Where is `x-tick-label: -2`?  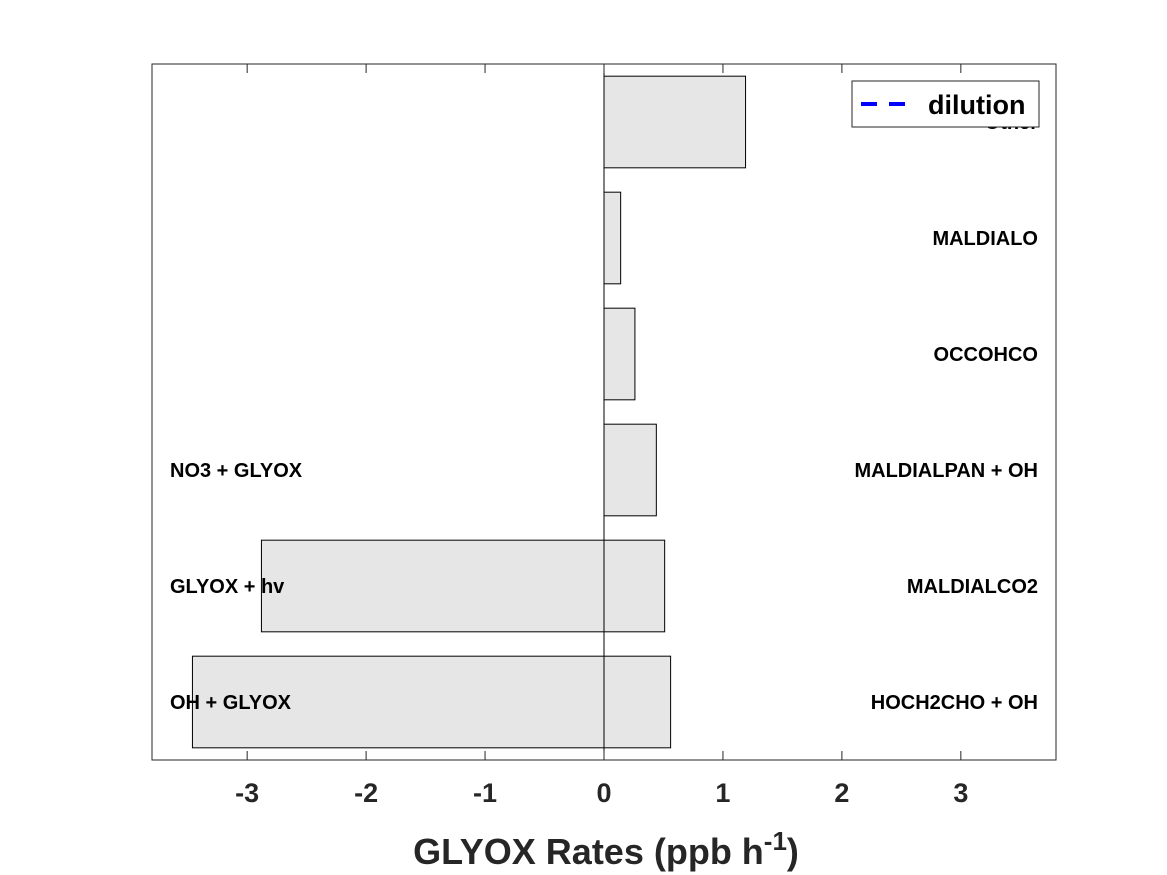
x-tick-label: -2 is located at coordinates (366, 793).